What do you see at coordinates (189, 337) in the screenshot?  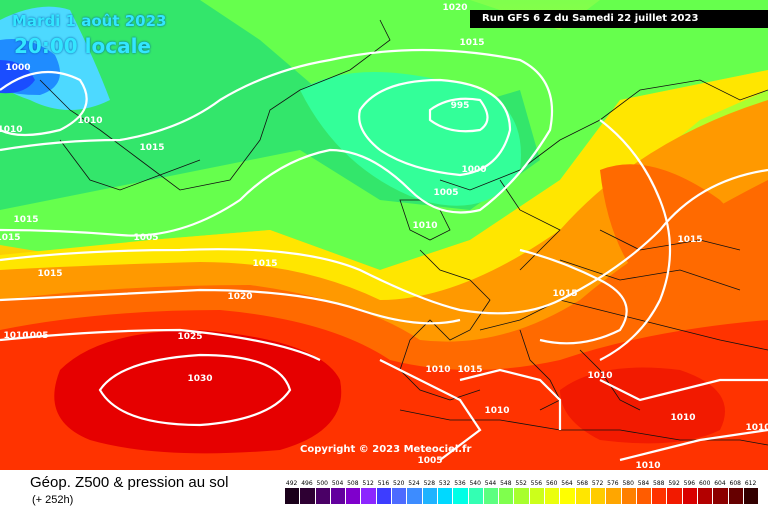 I see `isobar-label: 1025` at bounding box center [189, 337].